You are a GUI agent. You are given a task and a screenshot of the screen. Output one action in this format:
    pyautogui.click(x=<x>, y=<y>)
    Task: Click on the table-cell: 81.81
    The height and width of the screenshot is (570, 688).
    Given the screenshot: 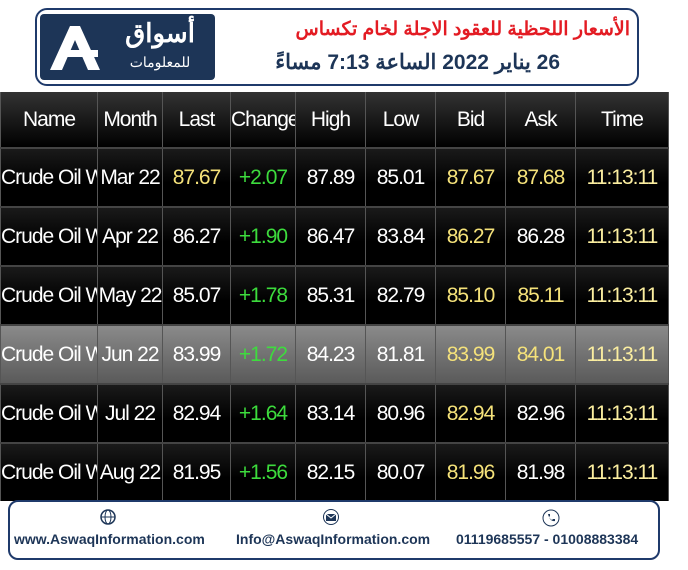 What is the action you would take?
    pyautogui.click(x=400, y=354)
    